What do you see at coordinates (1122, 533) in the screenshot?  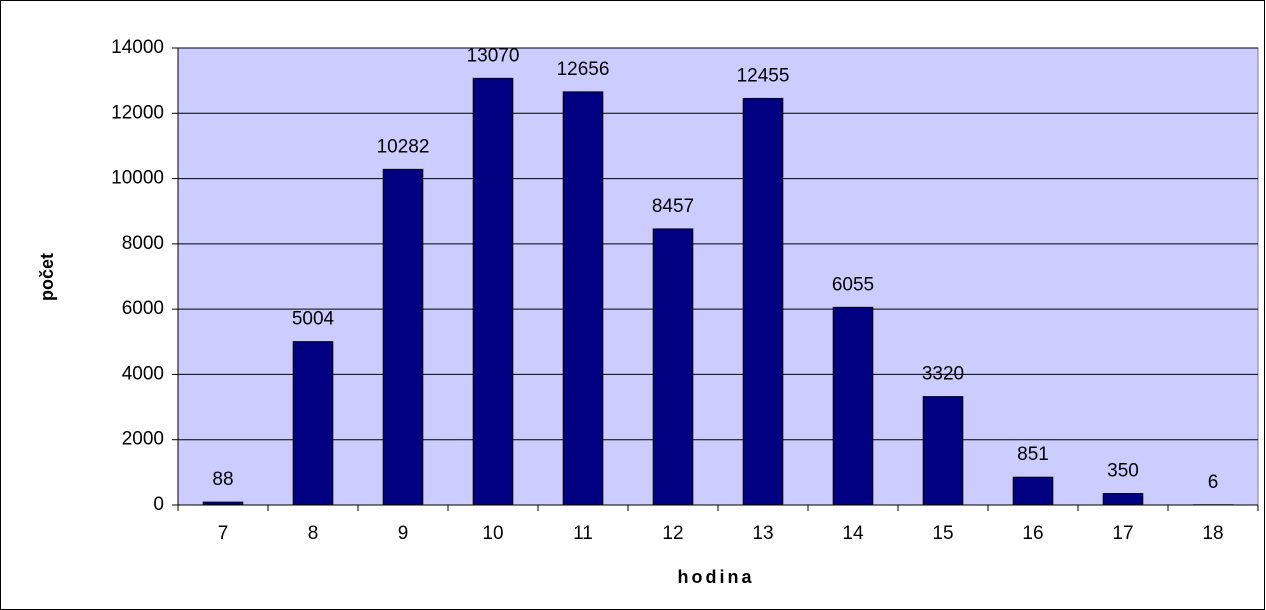 I see `x-tick-label: 17` at bounding box center [1122, 533].